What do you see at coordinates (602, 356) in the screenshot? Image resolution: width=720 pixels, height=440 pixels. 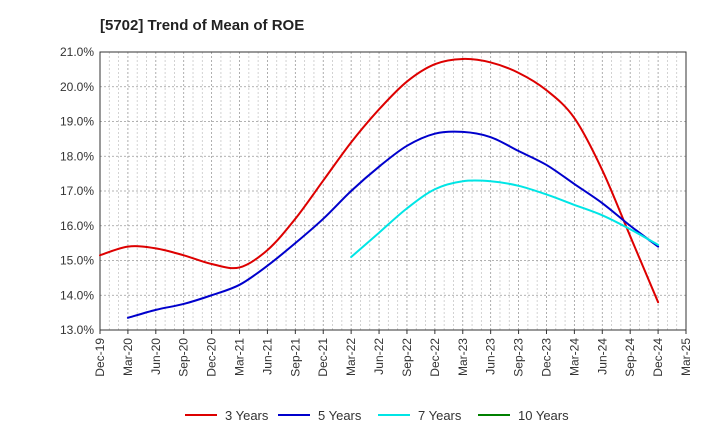 I see `x-tick-label: Jun-24` at bounding box center [602, 356].